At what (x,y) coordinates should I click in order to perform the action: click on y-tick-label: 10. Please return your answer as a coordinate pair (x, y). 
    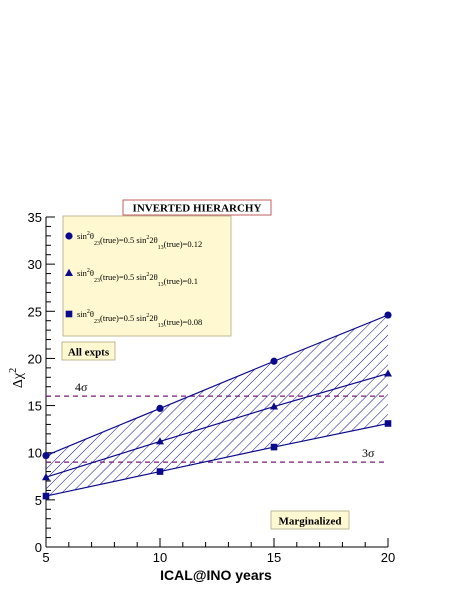
    Looking at the image, I should click on (35, 453).